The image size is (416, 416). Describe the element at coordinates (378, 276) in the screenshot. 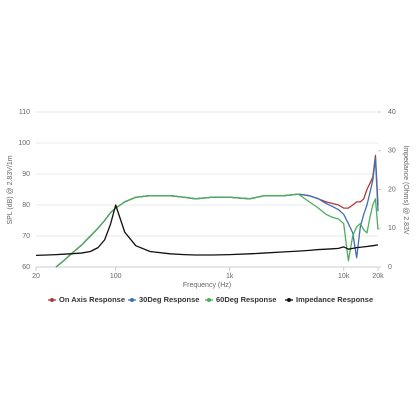

I see `x-tick-label: 20k` at that location.